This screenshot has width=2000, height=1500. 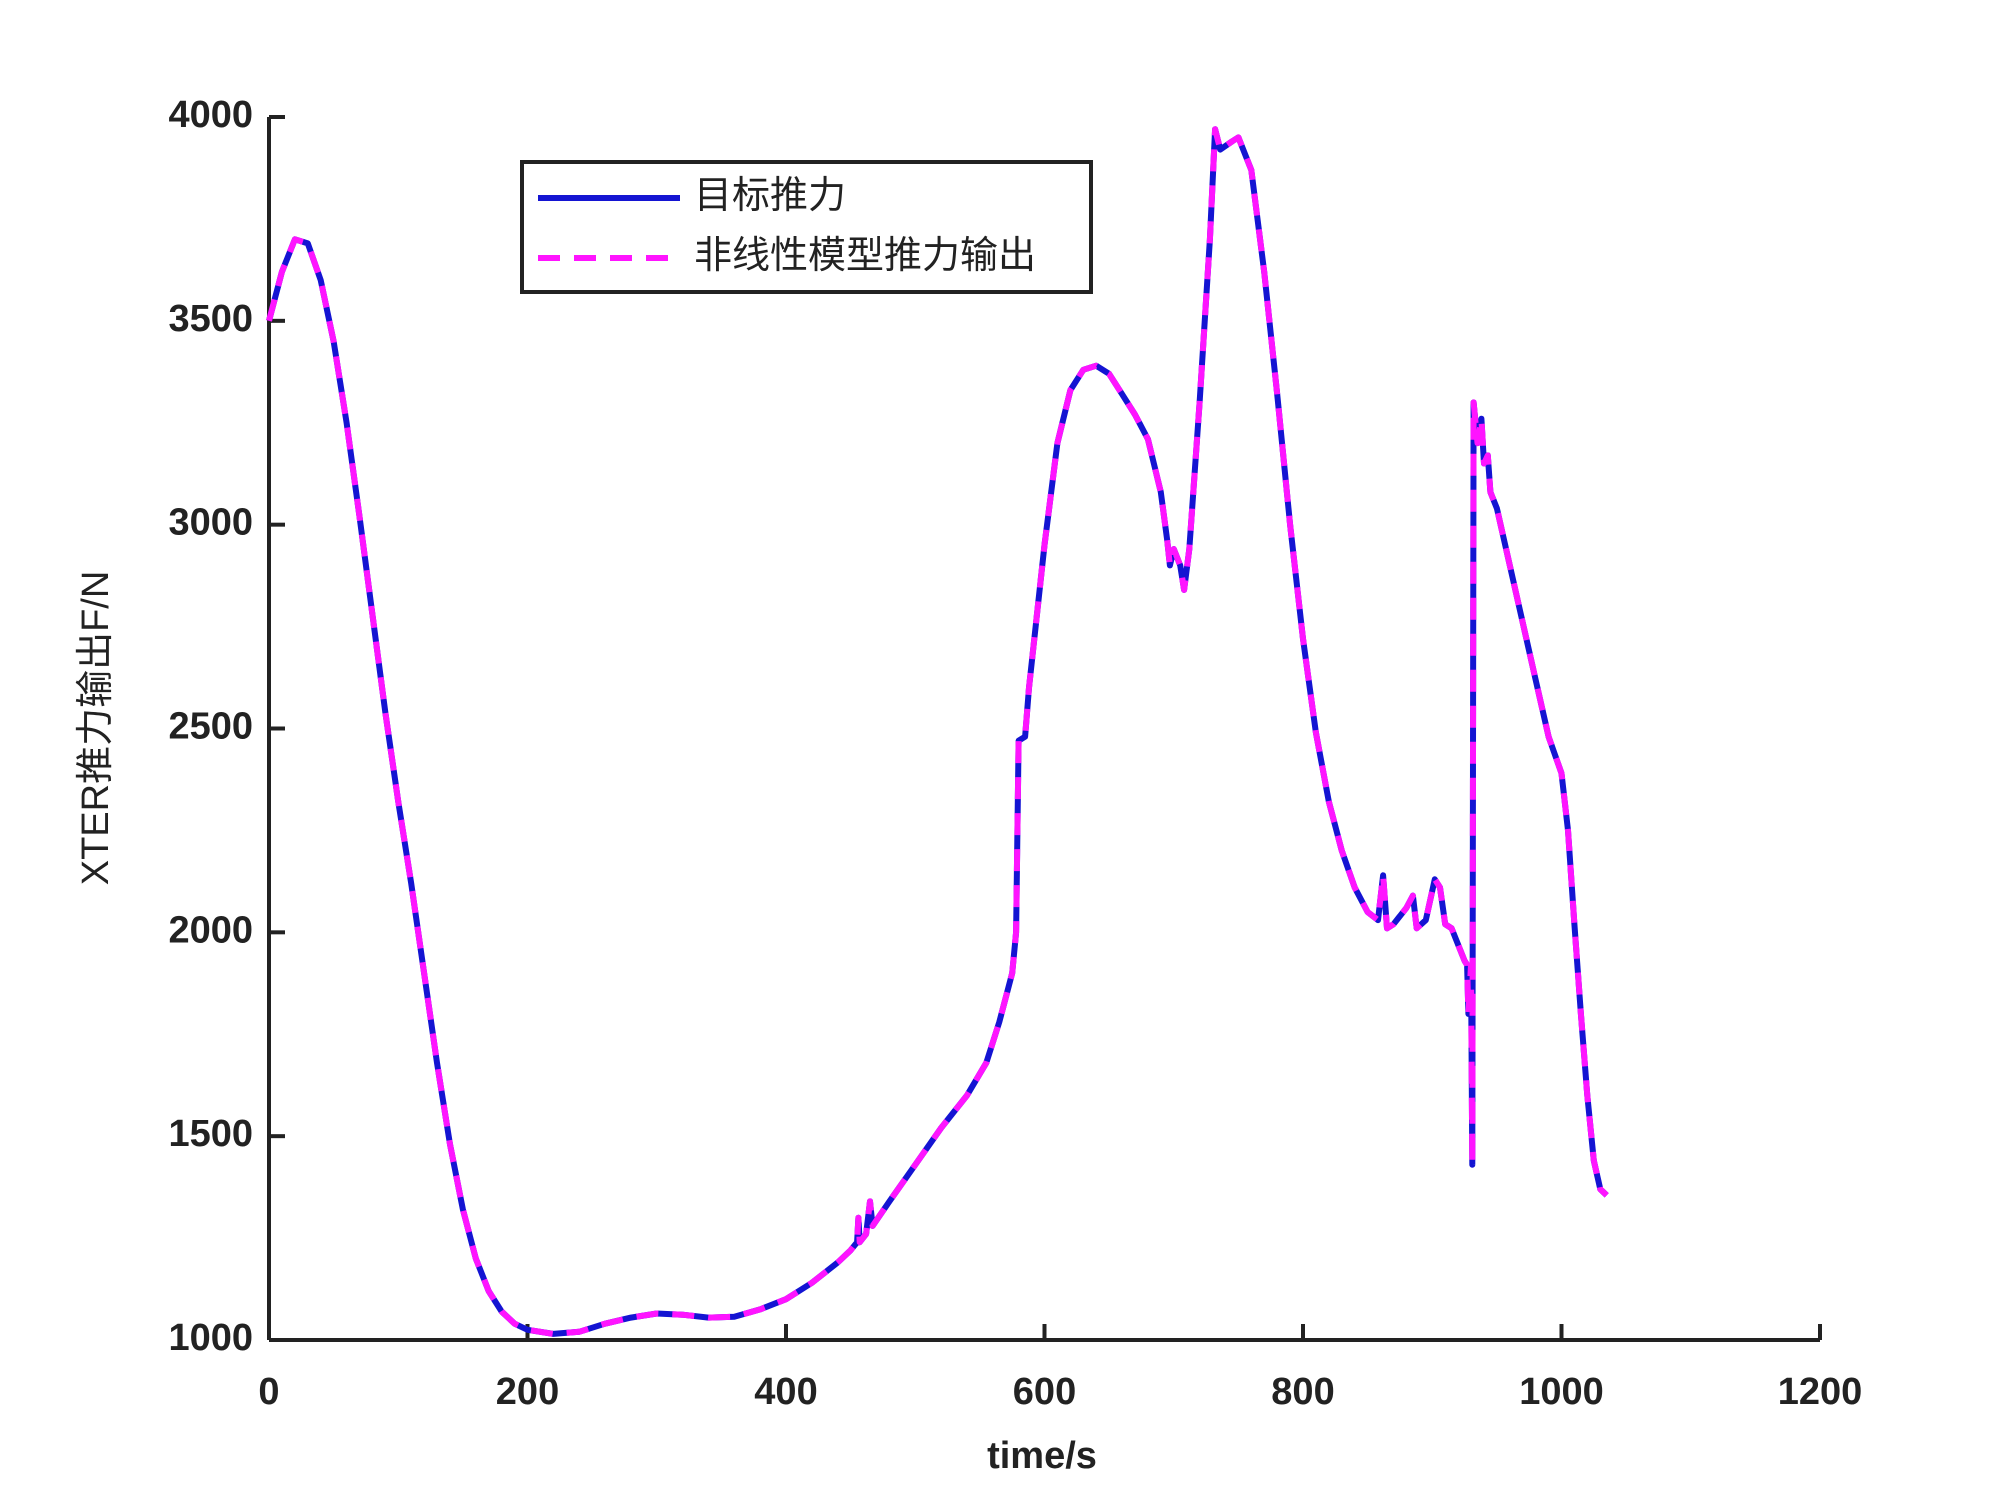 What do you see at coordinates (1044, 1392) in the screenshot?
I see `x-tick-label: 600` at bounding box center [1044, 1392].